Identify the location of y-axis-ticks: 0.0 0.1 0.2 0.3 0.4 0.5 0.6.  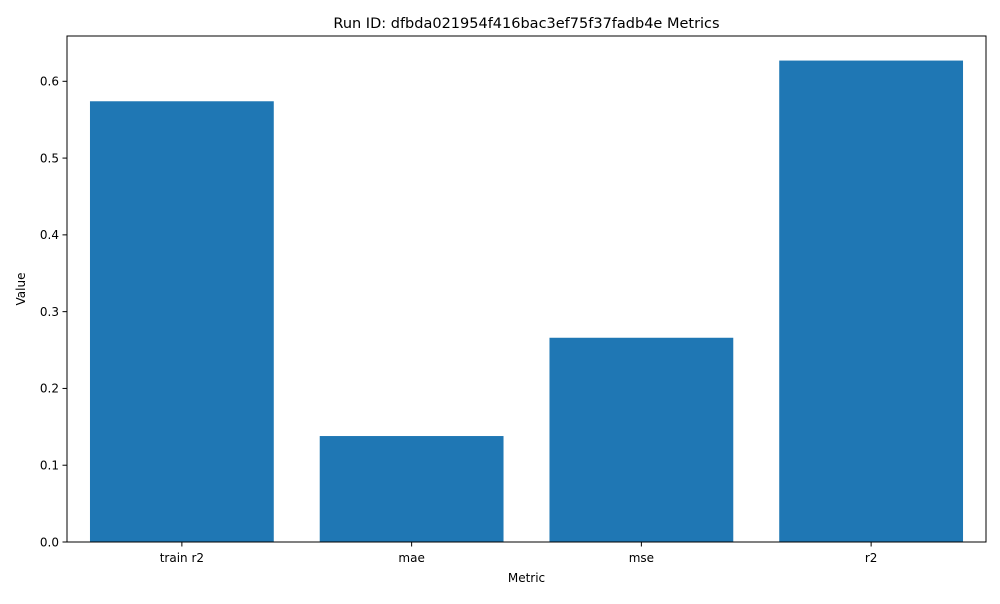
(53, 312).